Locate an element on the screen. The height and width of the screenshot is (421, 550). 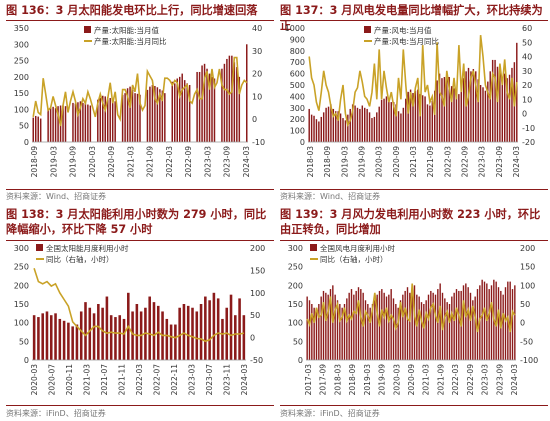
y-tick-label-right: 150 is located at coordinates (527, 267).